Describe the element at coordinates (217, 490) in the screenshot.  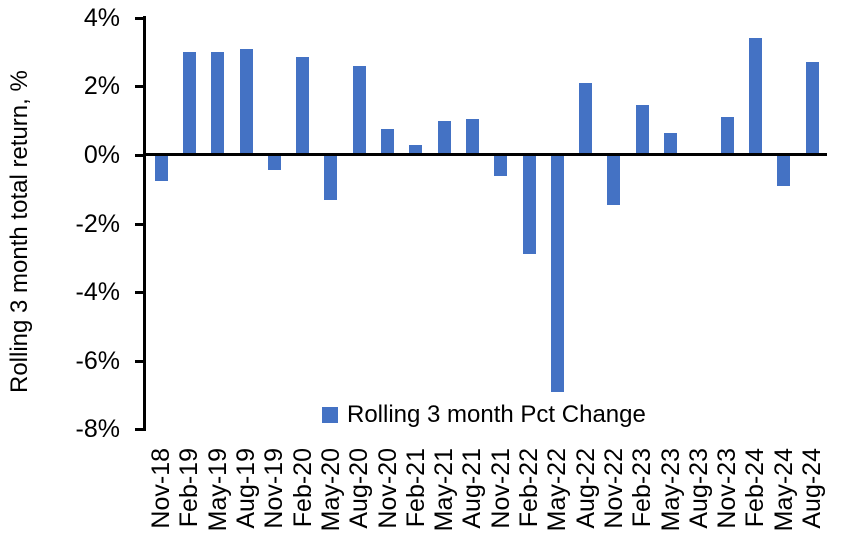
I see `x-tick-label: May-19` at that location.